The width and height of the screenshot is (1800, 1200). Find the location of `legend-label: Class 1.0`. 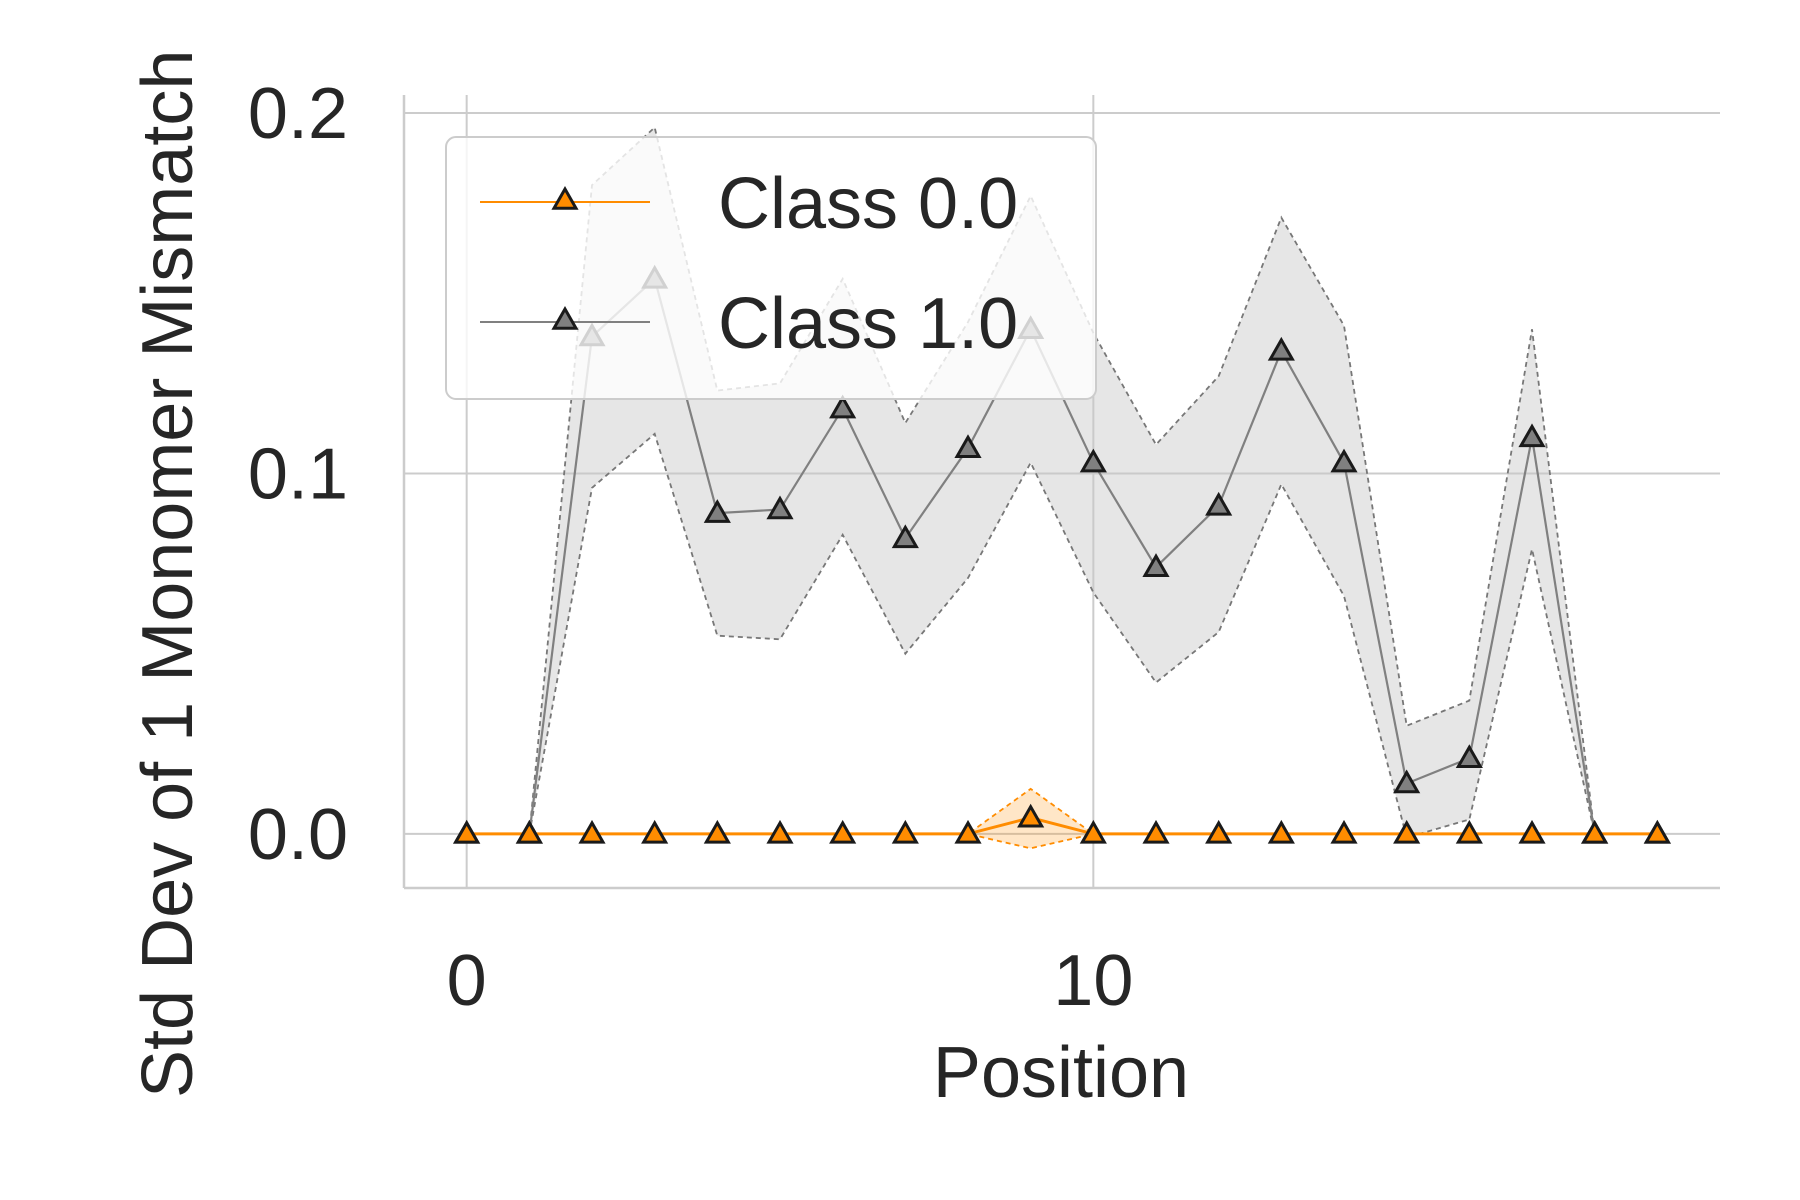

legend-label: Class 1.0 is located at coordinates (868, 324).